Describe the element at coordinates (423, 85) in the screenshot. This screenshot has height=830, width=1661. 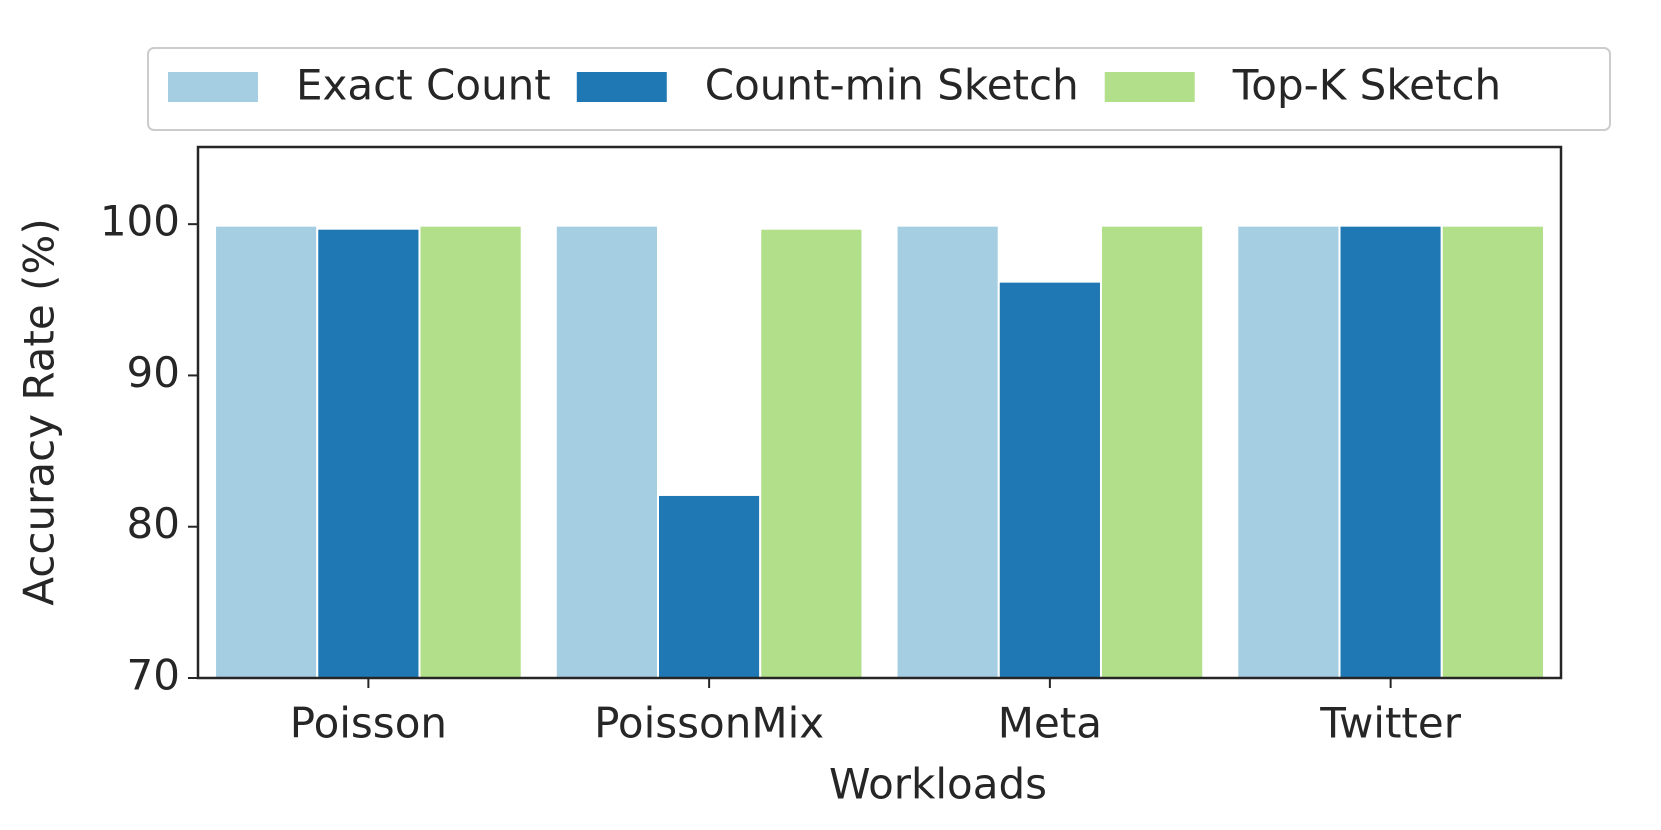
I see `legend-label: Exact Count` at that location.